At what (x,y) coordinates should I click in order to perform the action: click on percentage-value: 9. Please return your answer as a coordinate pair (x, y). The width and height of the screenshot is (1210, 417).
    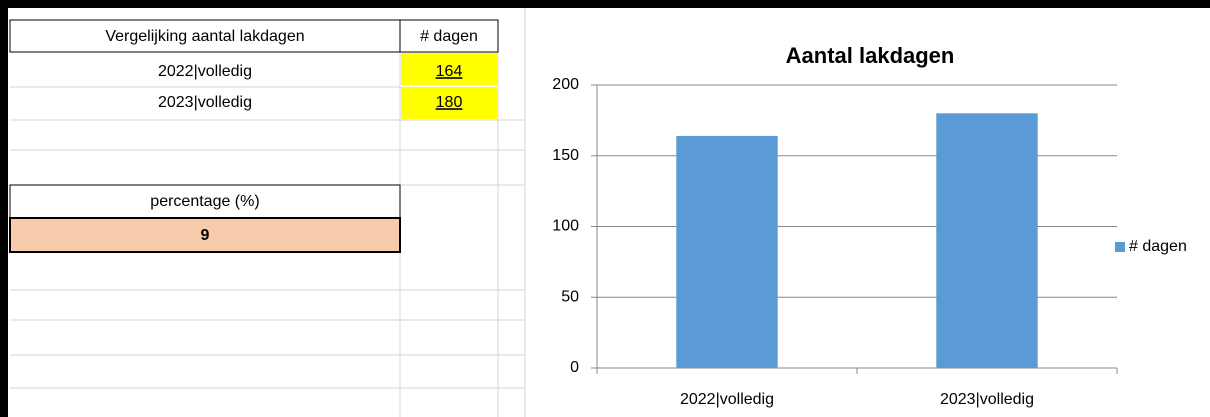
    Looking at the image, I should click on (205, 235).